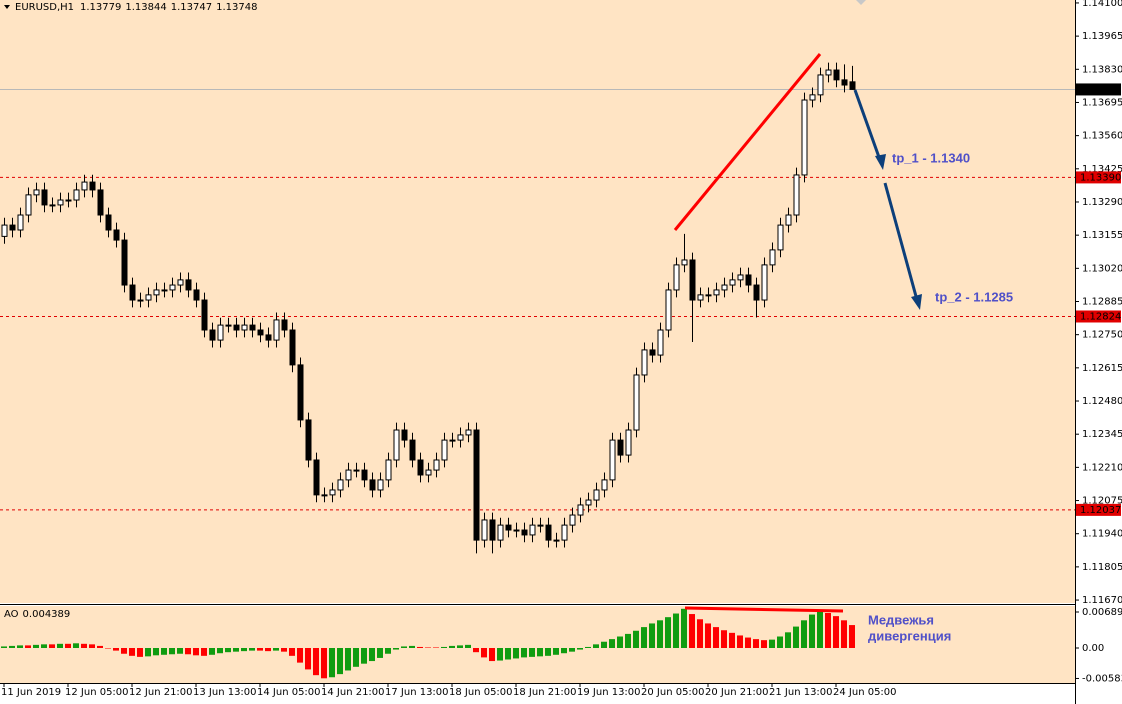  Describe the element at coordinates (1102, 268) in the screenshot. I see `y-tick-label: 1.13020` at that location.